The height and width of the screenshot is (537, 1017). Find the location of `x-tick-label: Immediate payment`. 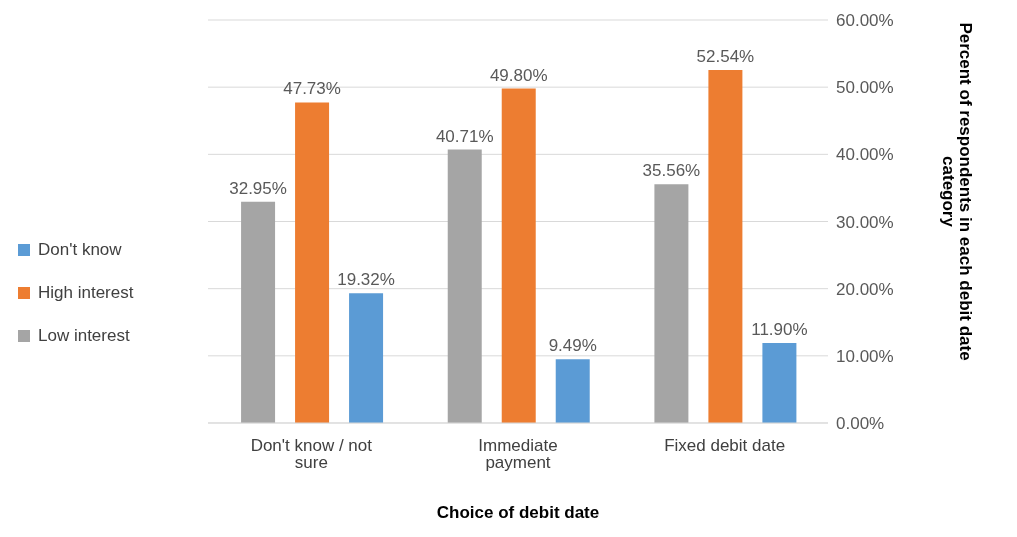

x-tick-label: Immediate payment is located at coordinates (518, 454).